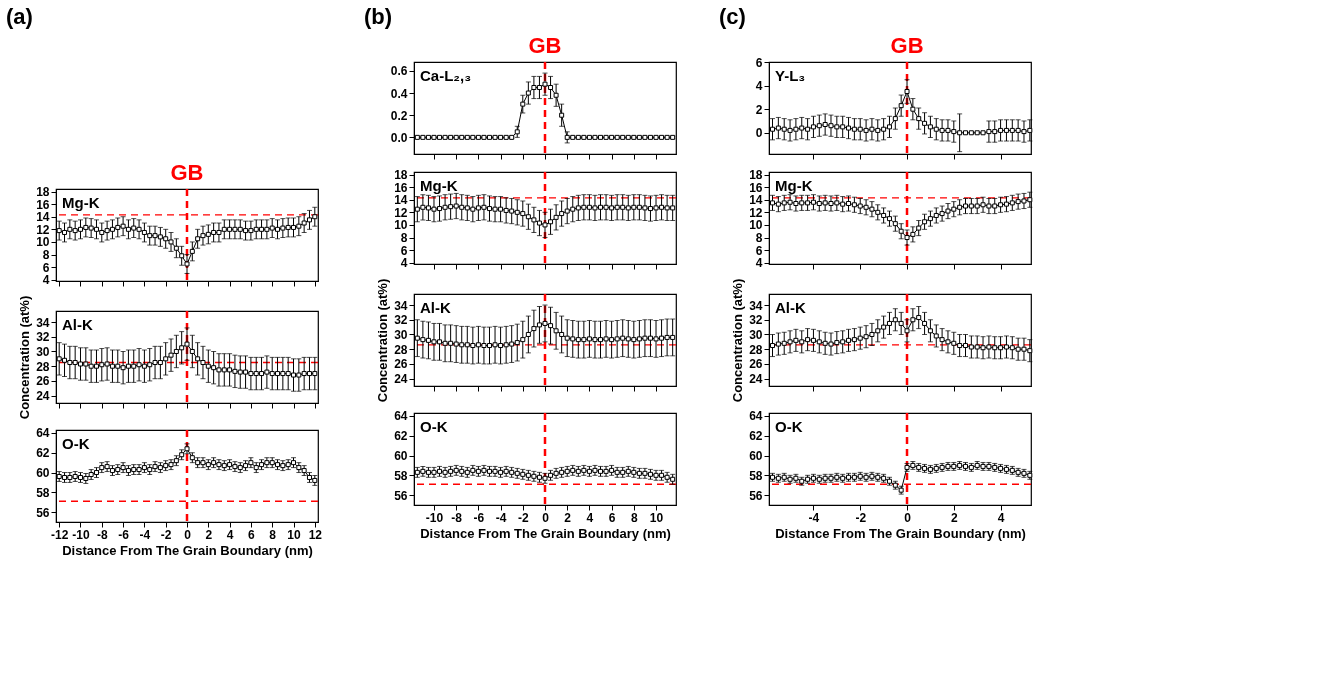 The image size is (1319, 680). I want to click on text: (b), so click(378, 16).